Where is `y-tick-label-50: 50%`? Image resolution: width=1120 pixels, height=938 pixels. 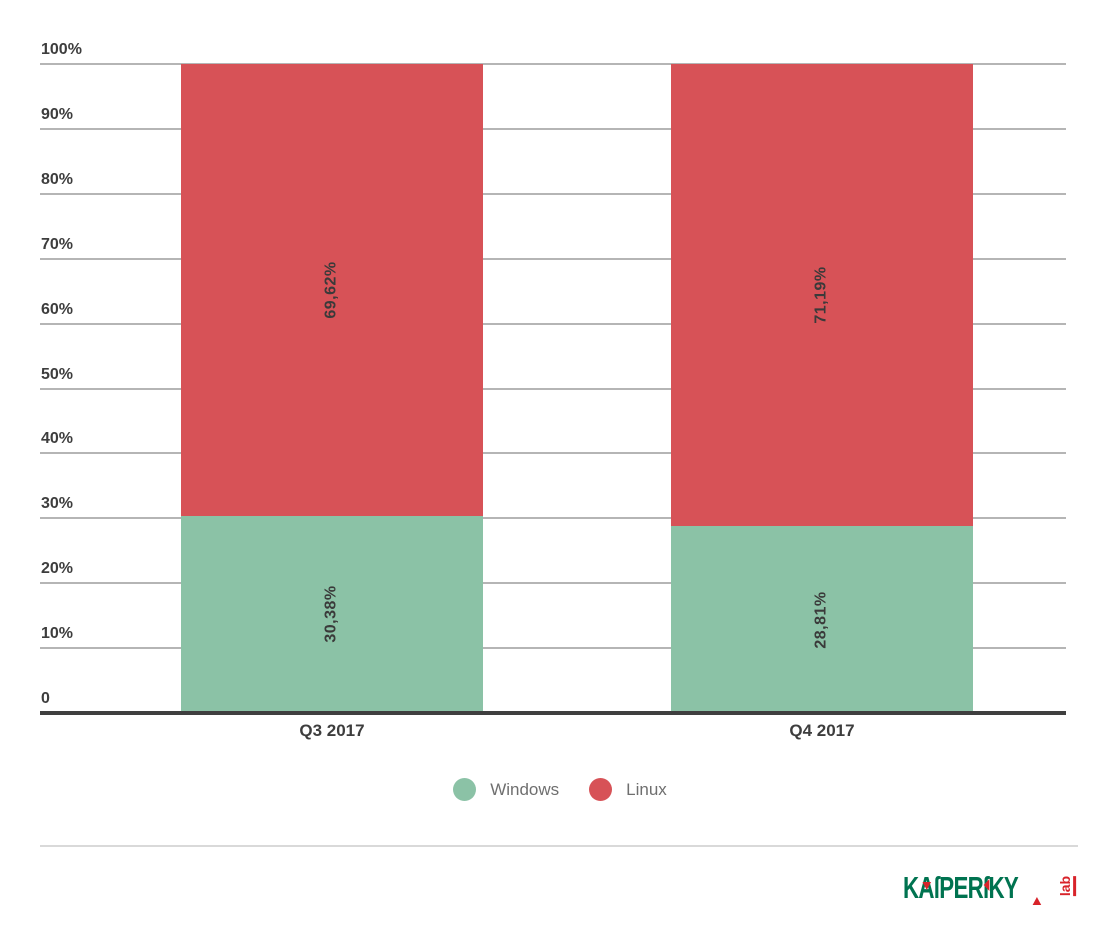
y-tick-label-50: 50% is located at coordinates (57, 374).